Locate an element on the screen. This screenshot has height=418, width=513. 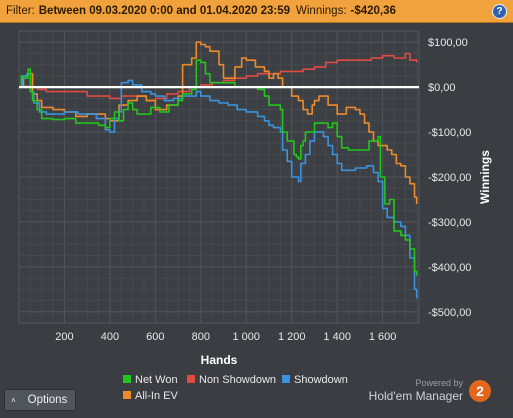
x-tick-label: 400 is located at coordinates (110, 337).